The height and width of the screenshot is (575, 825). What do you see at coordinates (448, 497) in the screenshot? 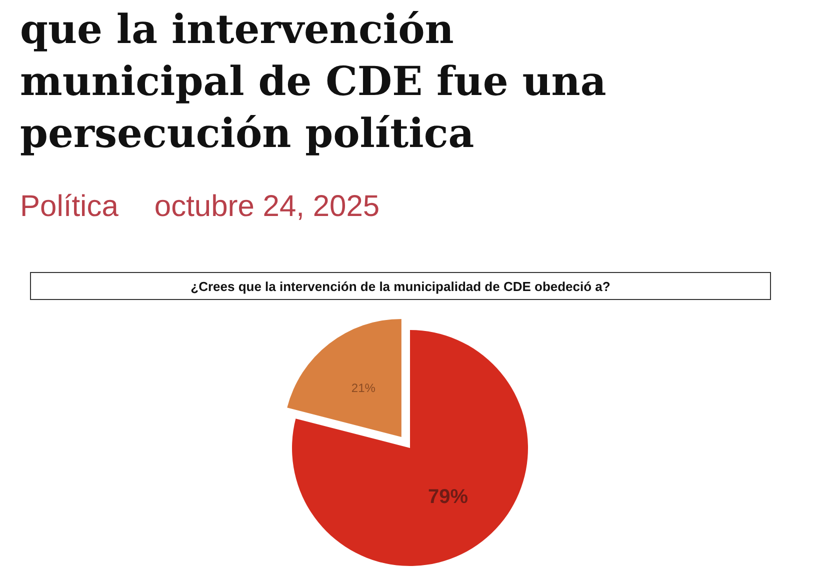
I see `data-label: 79%` at bounding box center [448, 497].